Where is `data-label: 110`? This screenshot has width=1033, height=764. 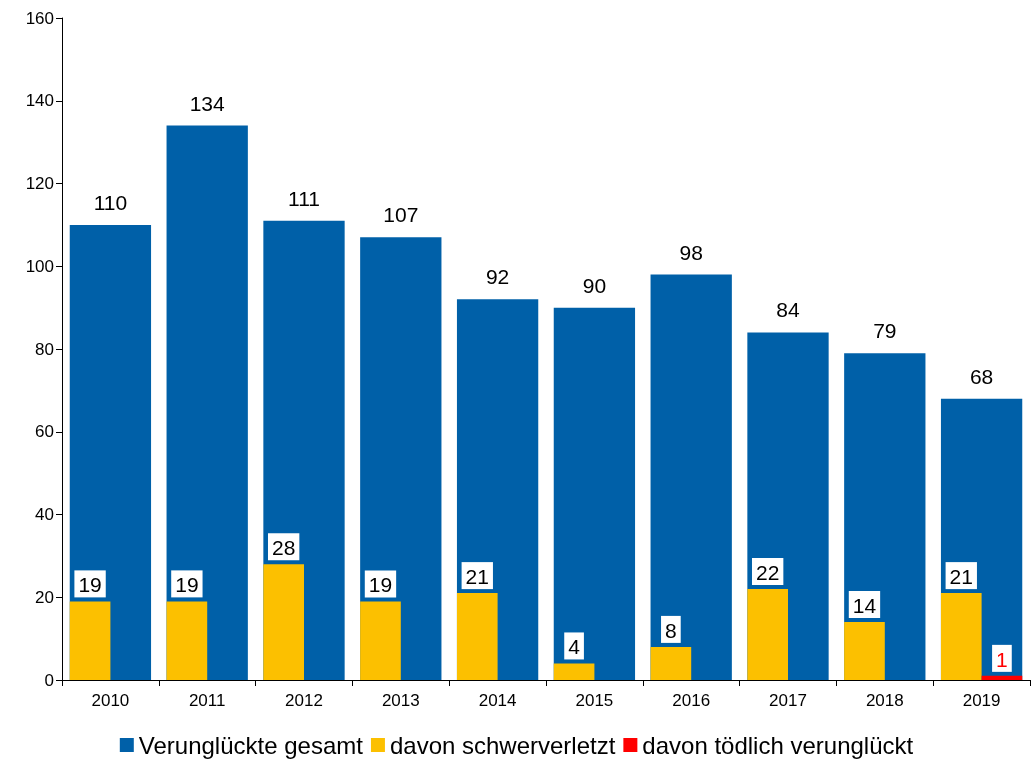 data-label: 110 is located at coordinates (110, 202).